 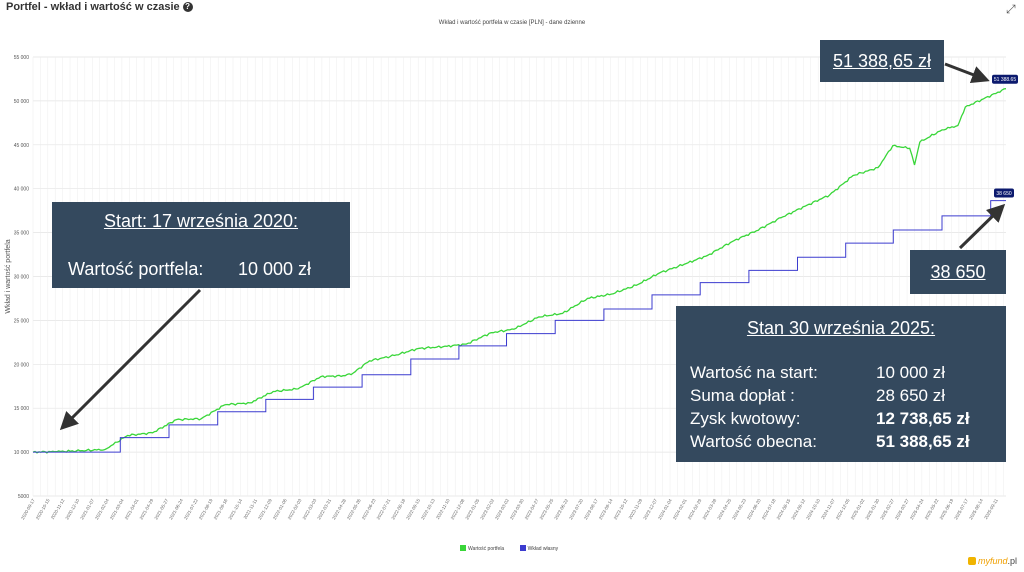 I want to click on x-tick-label: 2024-10-10, so click(x=813, y=509).